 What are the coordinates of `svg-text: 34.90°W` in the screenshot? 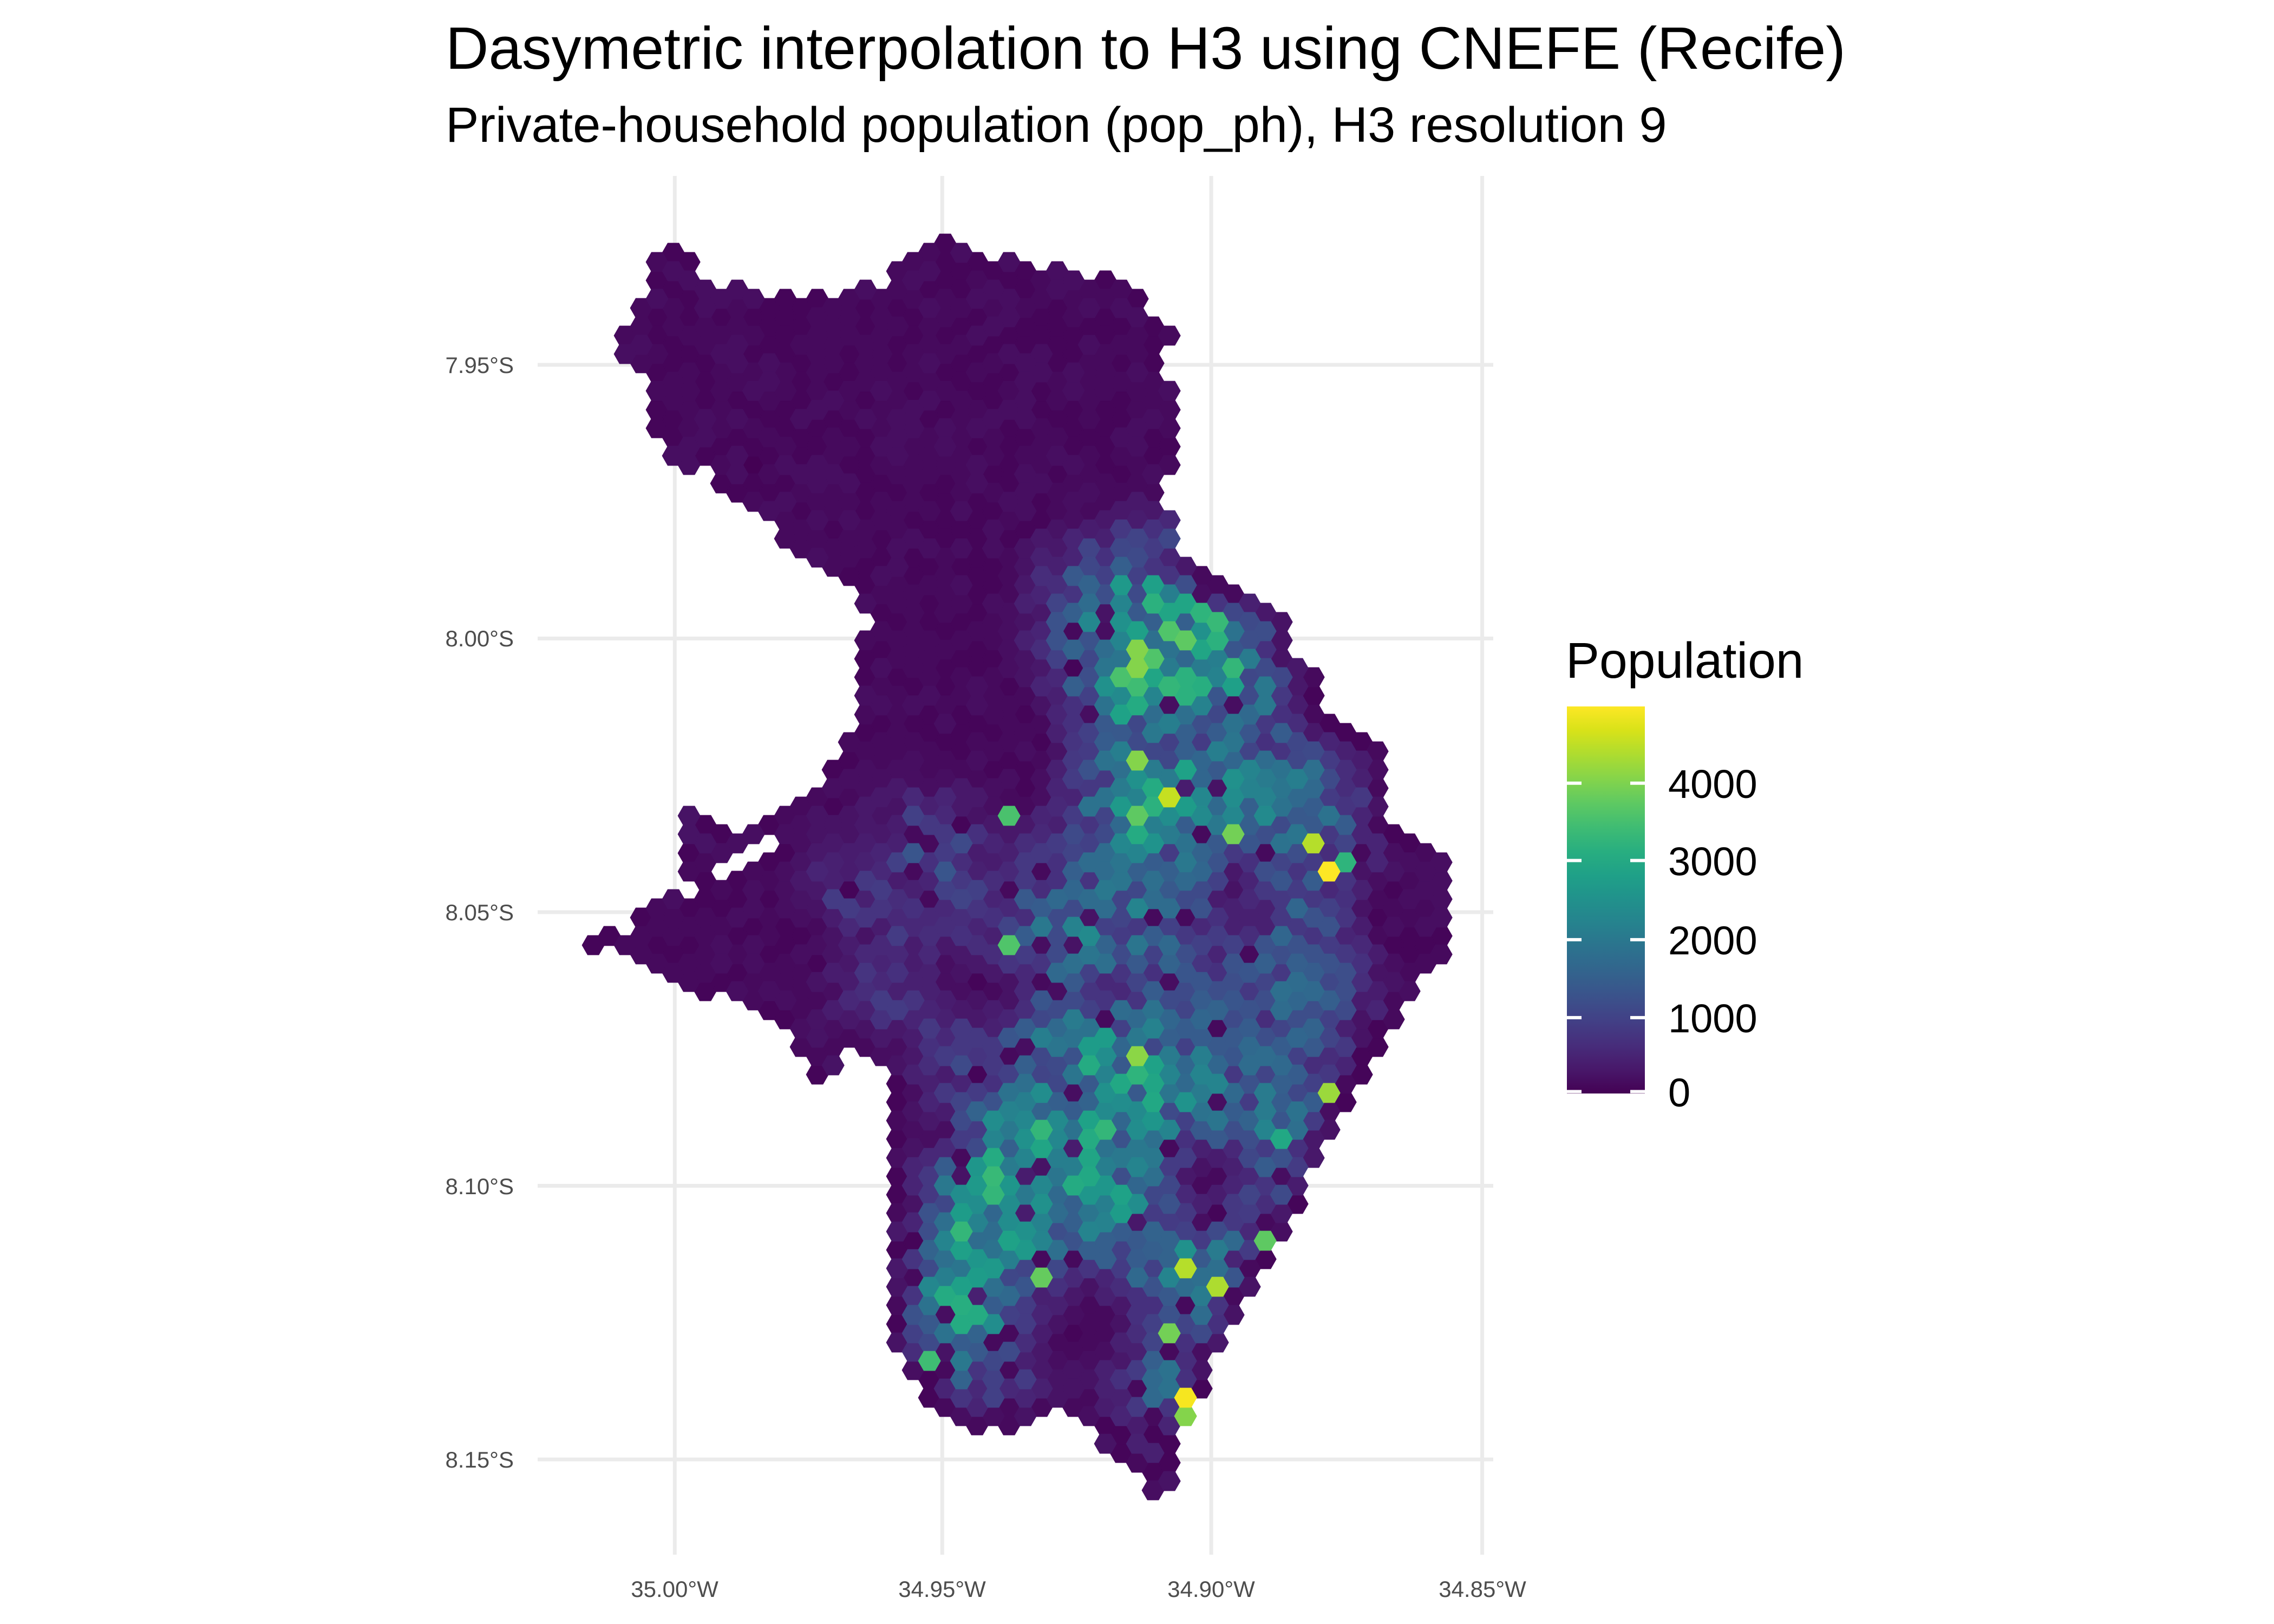 It's located at (1211, 1589).